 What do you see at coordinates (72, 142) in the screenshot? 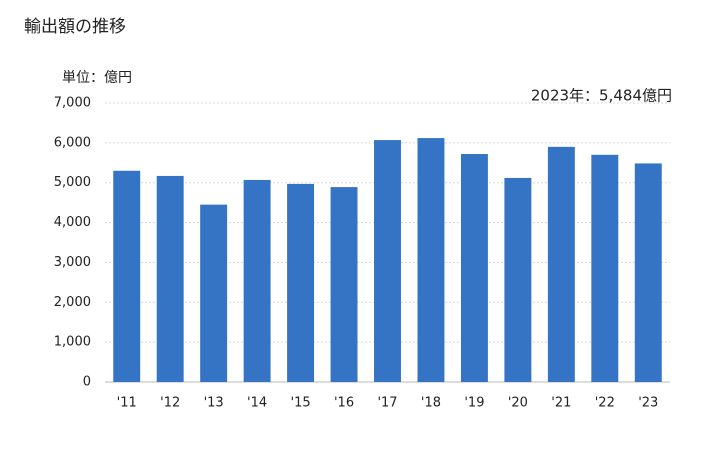
I see `y-tick-label: 6,000` at bounding box center [72, 142].